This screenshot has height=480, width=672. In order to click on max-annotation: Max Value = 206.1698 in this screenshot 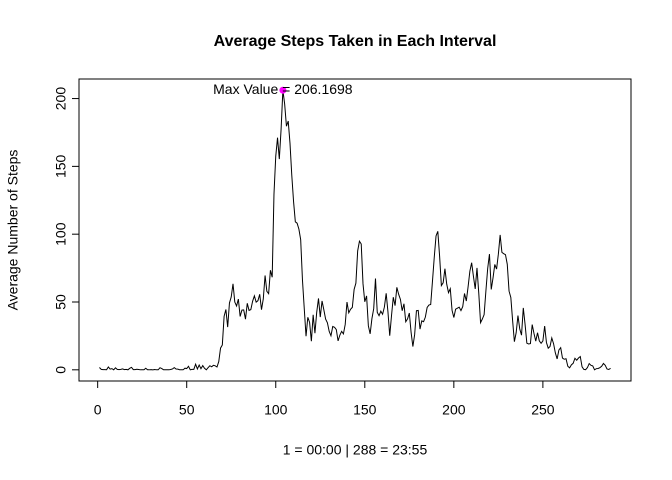, I will do `click(283, 89)`.